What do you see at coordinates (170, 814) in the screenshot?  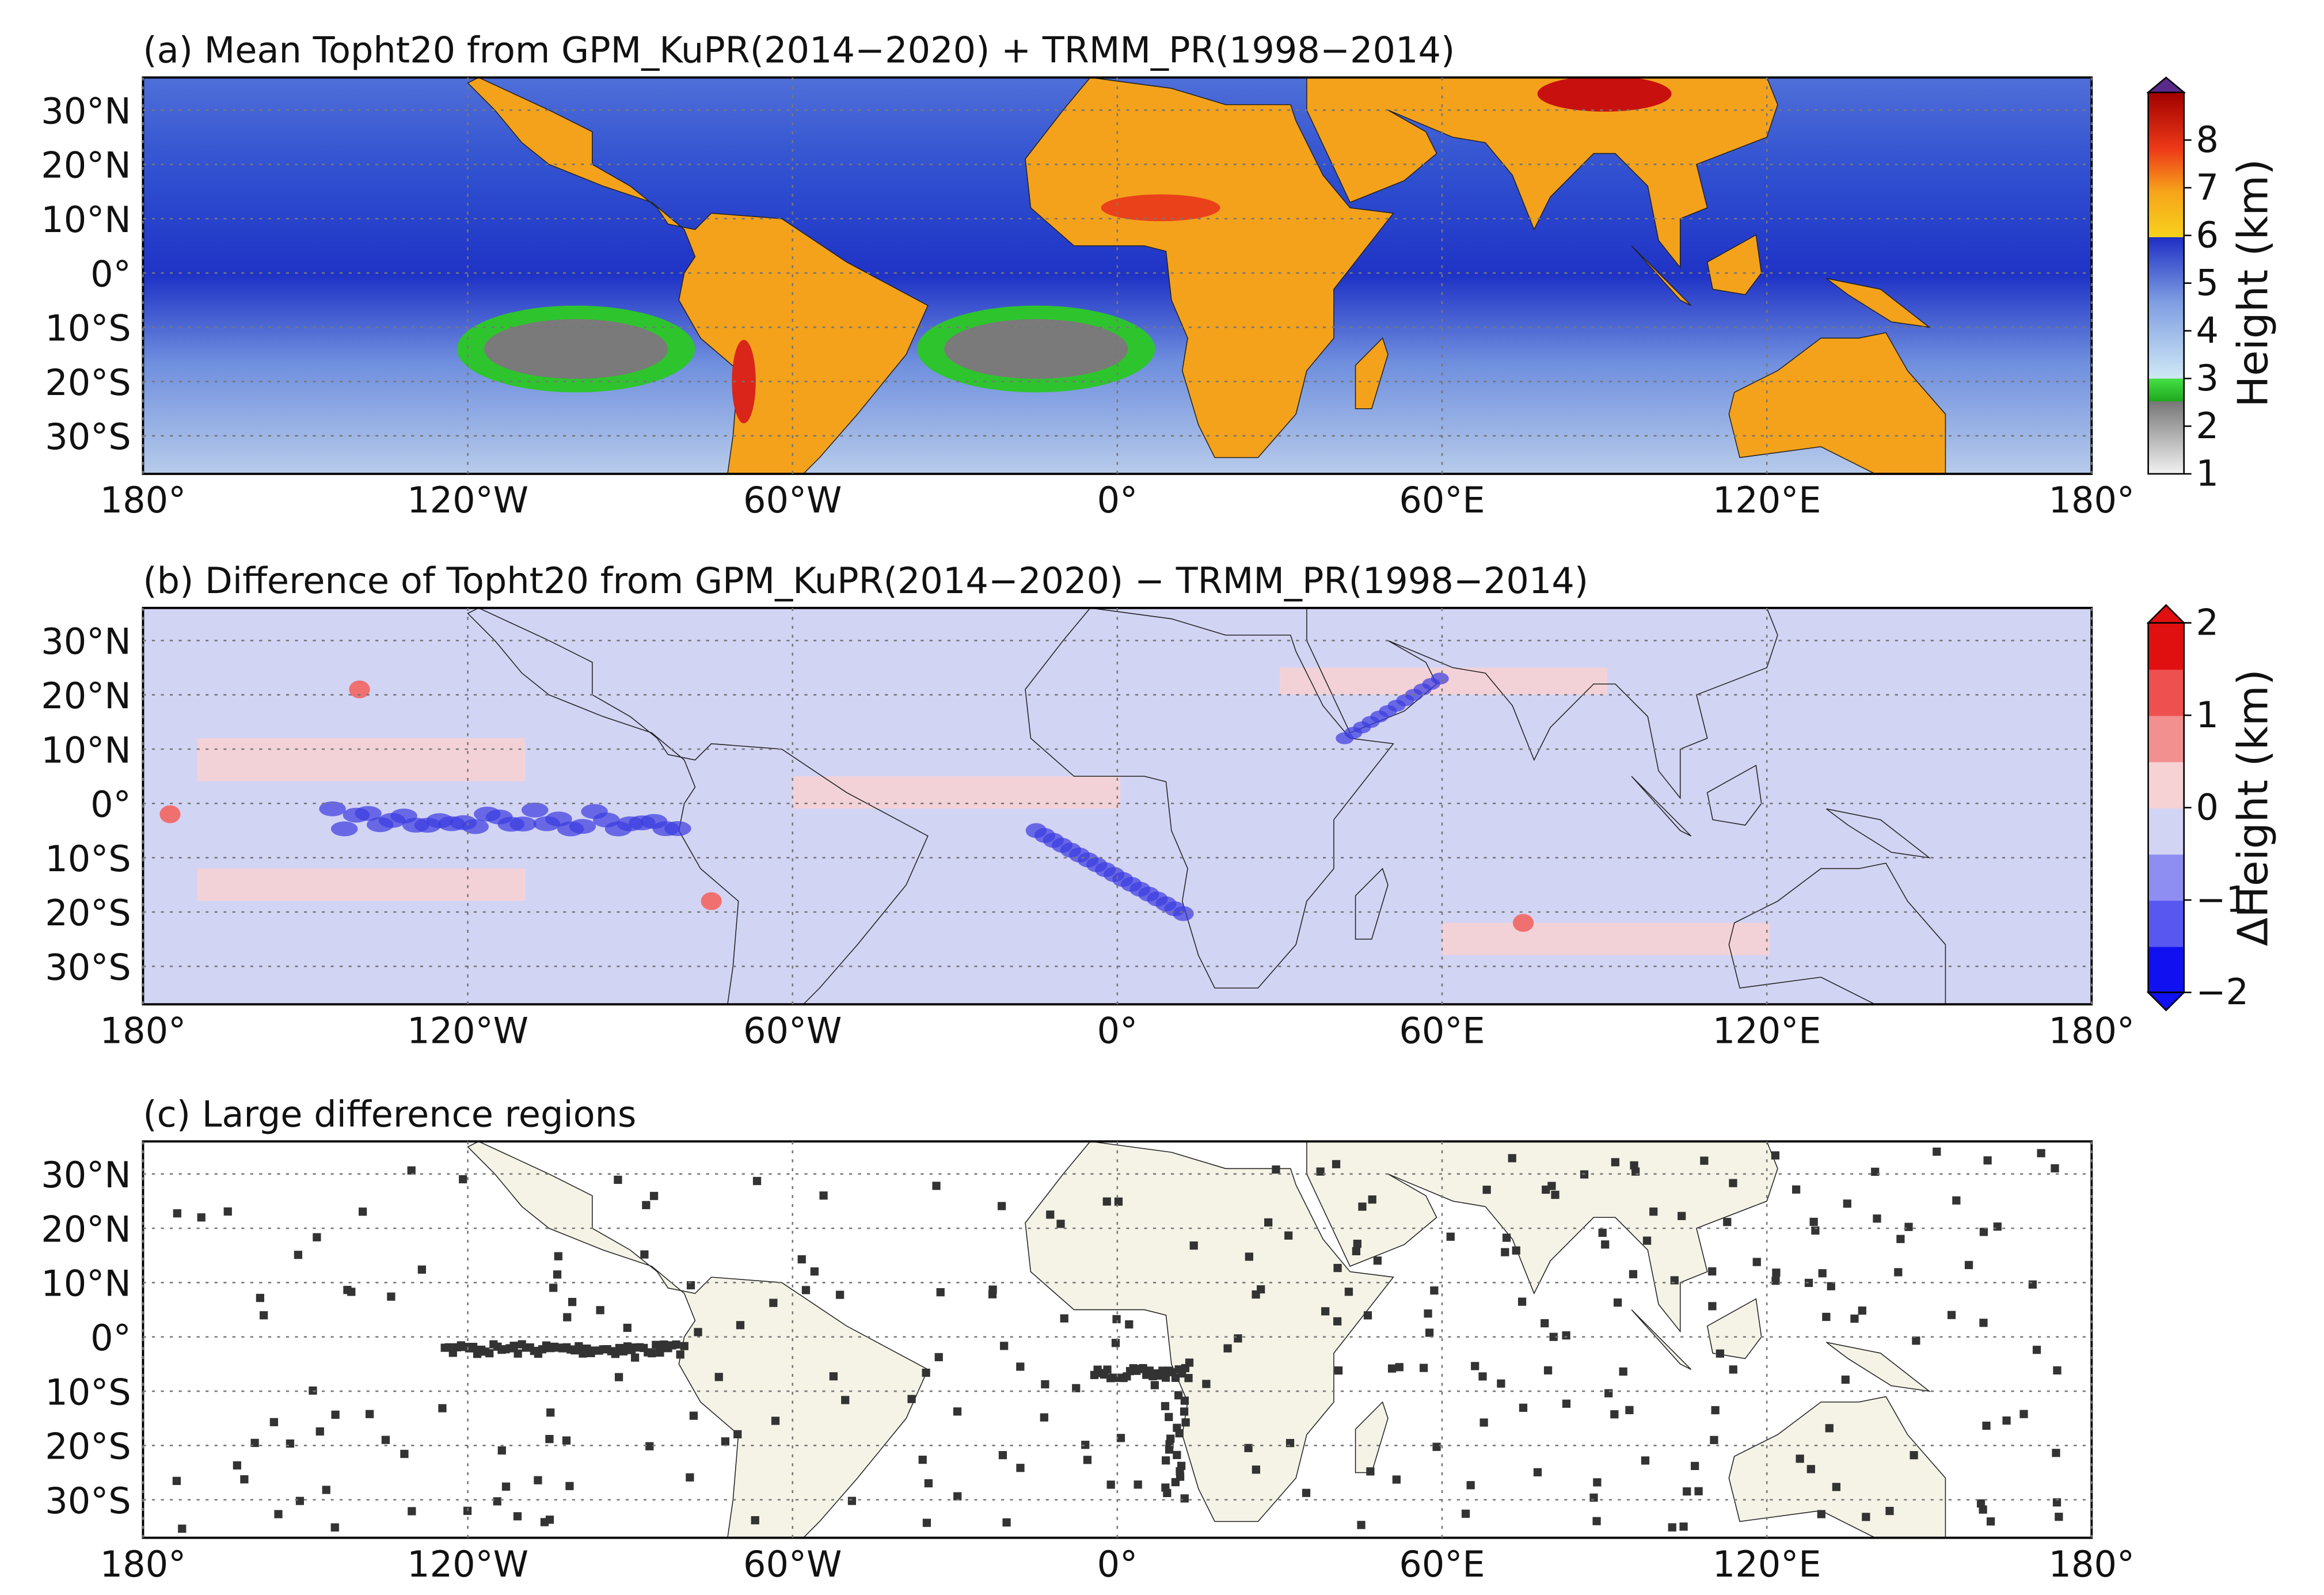 I see `positive-blob` at bounding box center [170, 814].